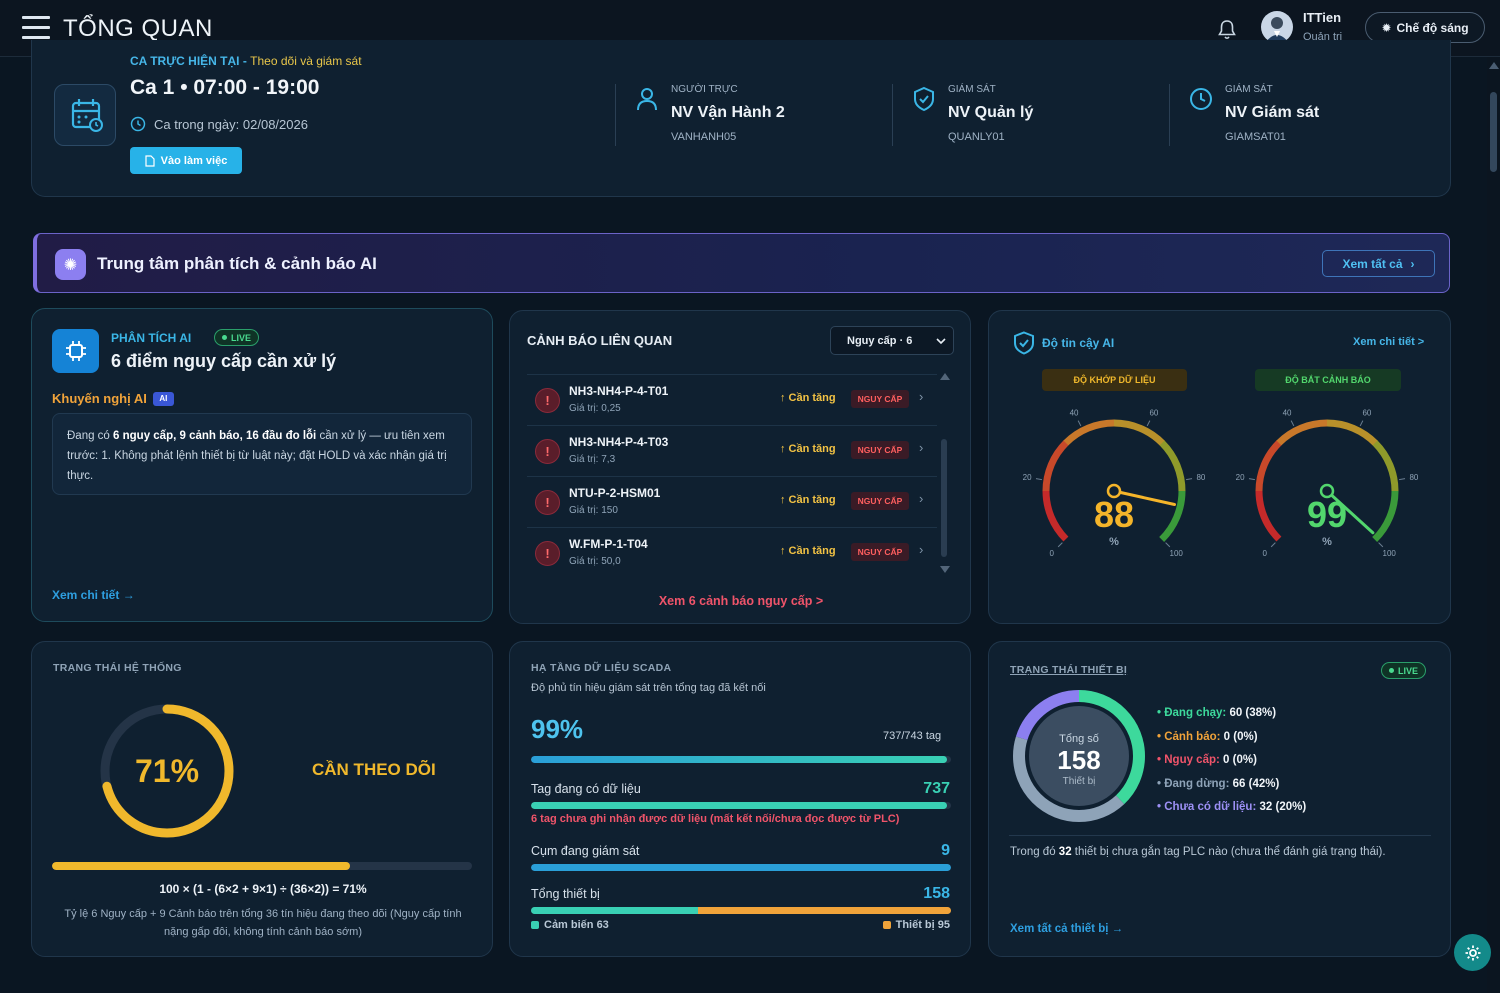  What do you see at coordinates (1378, 263) in the screenshot?
I see `view-all-button: Xem tất cả ›` at bounding box center [1378, 263].